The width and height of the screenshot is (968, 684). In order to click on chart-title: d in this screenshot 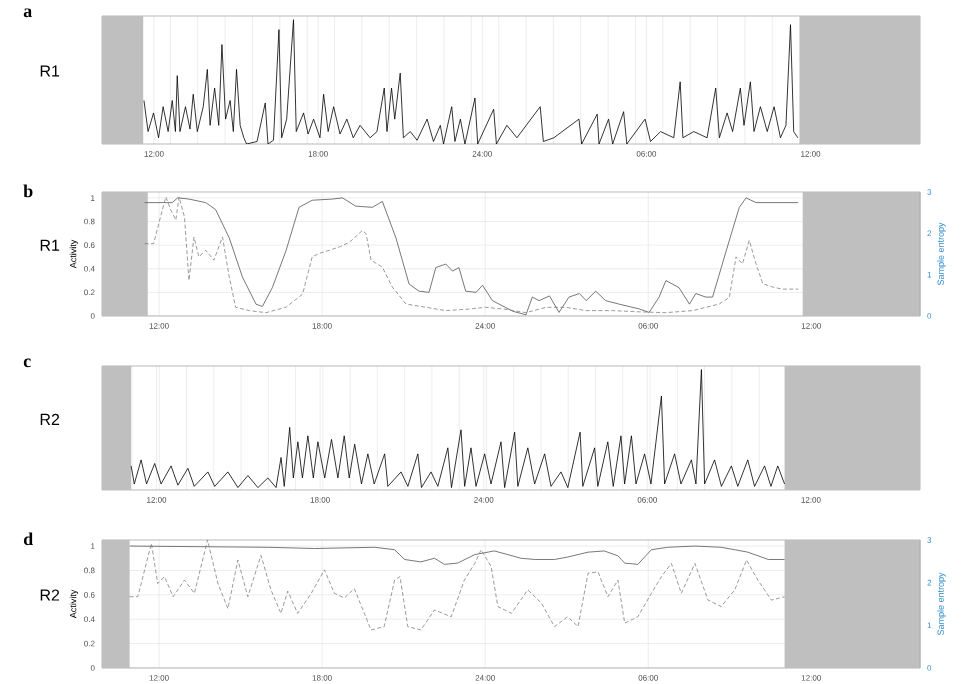, I will do `click(28, 539)`.